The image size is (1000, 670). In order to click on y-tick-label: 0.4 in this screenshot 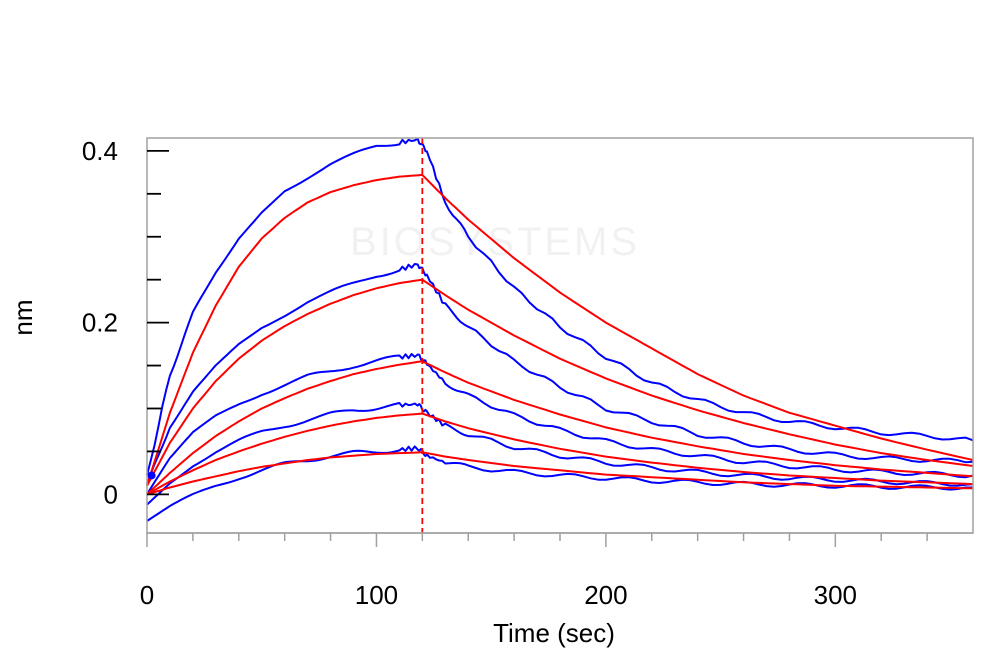, I will do `click(100, 151)`.